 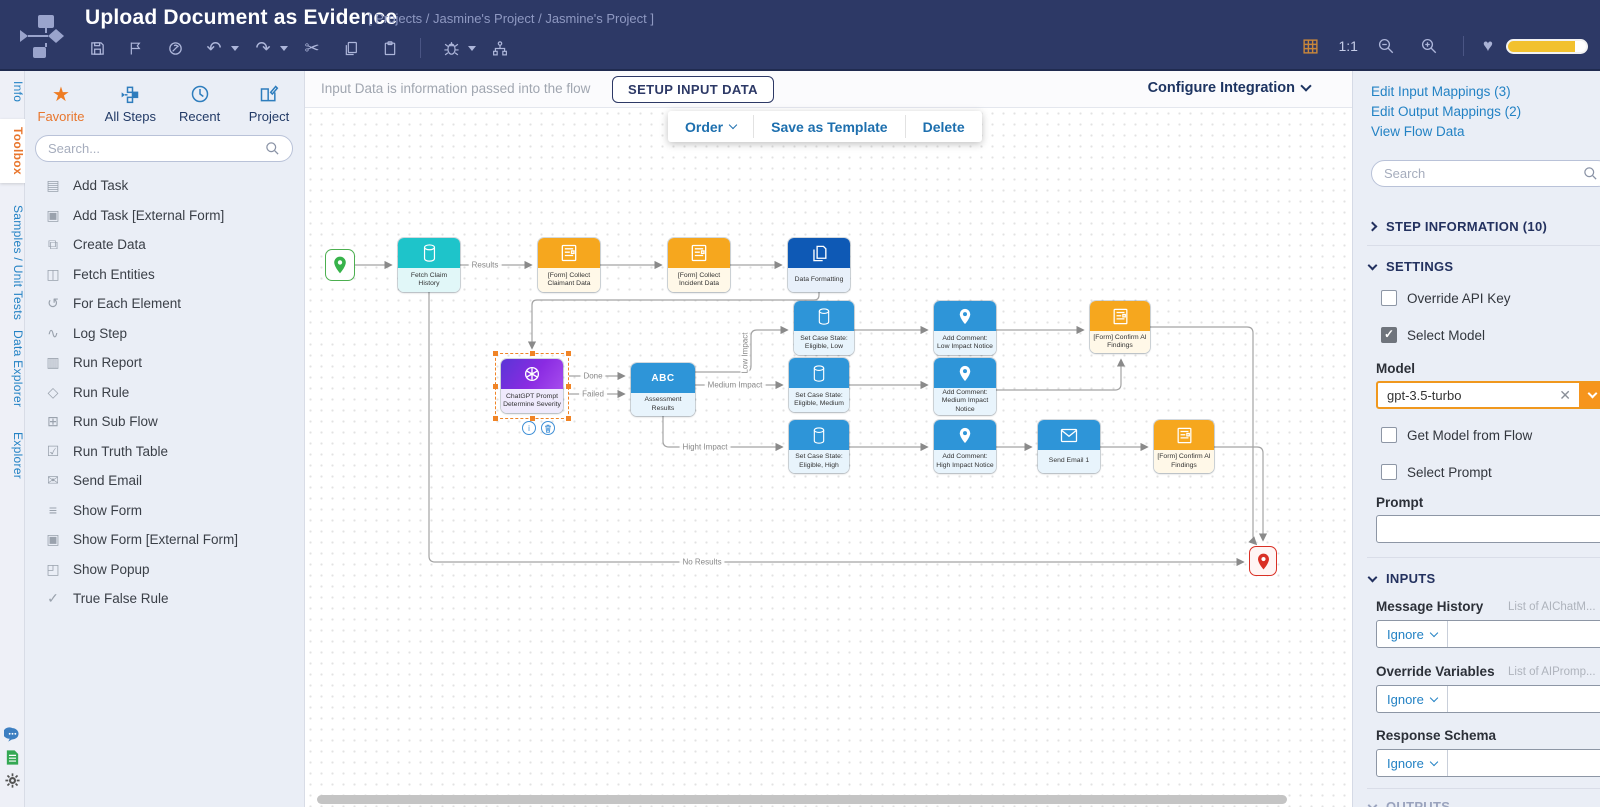 What do you see at coordinates (18, 92) in the screenshot?
I see `tab-info: Info` at bounding box center [18, 92].